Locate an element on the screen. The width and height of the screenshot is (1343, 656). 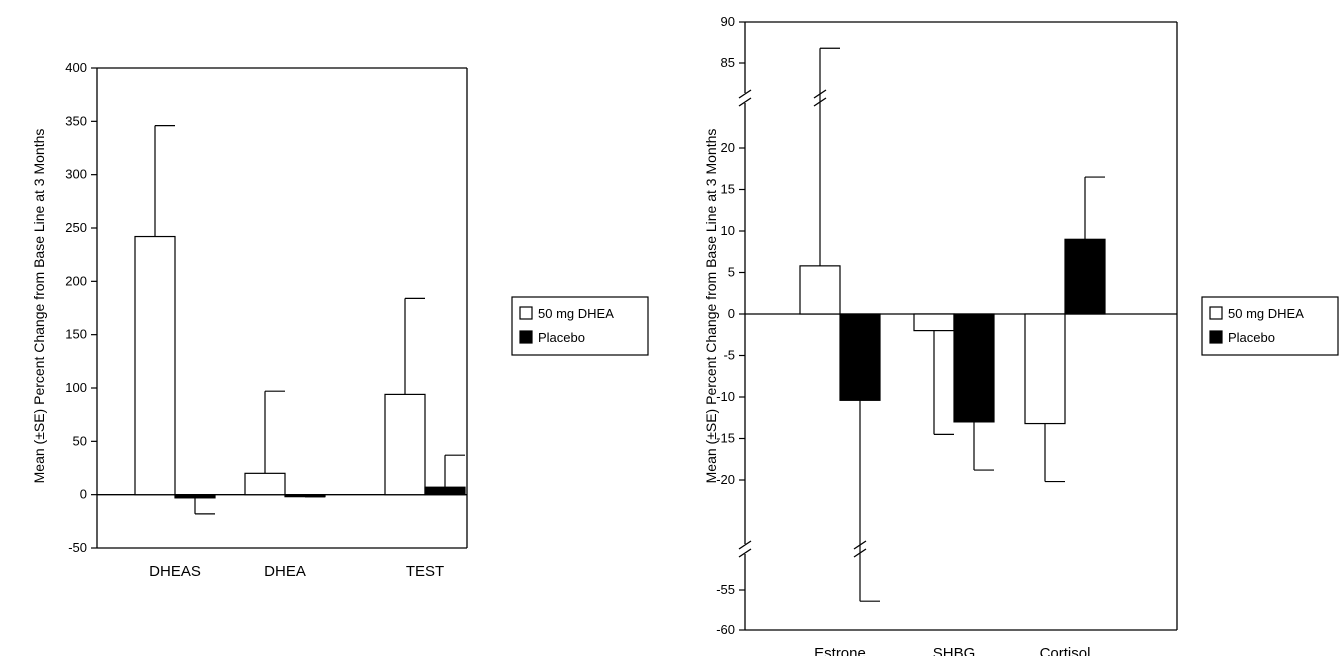
y-tick-label: 150 is located at coordinates (76, 334).